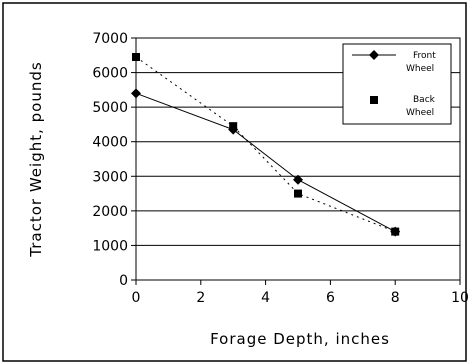  What do you see at coordinates (265, 298) in the screenshot?
I see `x-tick-label: 4` at bounding box center [265, 298].